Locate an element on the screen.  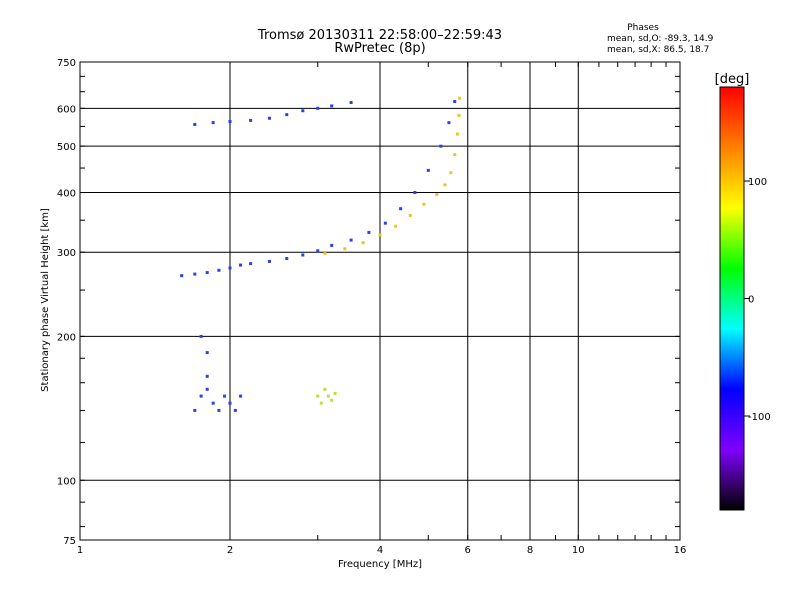
chart-title: Tromsø 20130311 22:58:00–22:59:43 is located at coordinates (379, 35).